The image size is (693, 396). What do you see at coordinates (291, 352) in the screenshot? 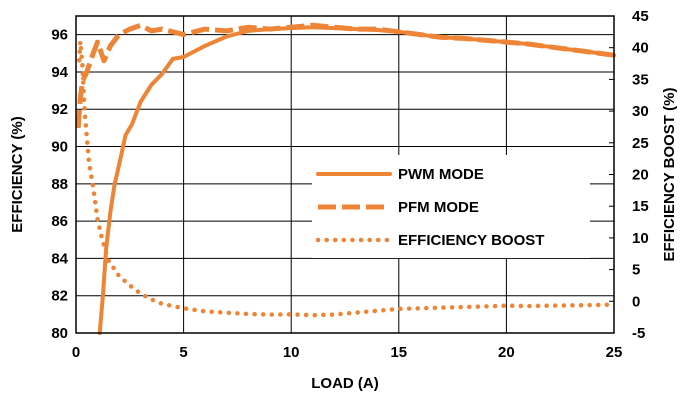
I see `x-tick-label: 10` at bounding box center [291, 352].